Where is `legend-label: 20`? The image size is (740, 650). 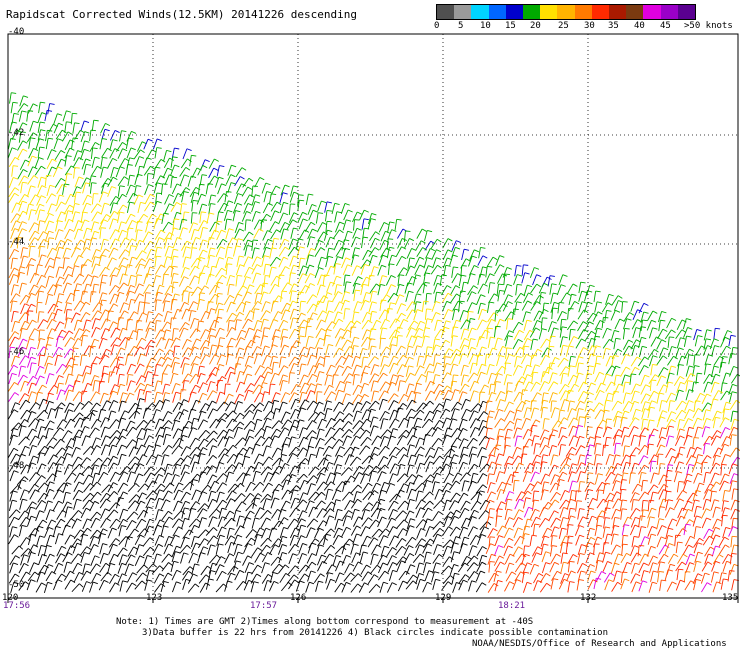 legend-label: 20 is located at coordinates (535, 26).